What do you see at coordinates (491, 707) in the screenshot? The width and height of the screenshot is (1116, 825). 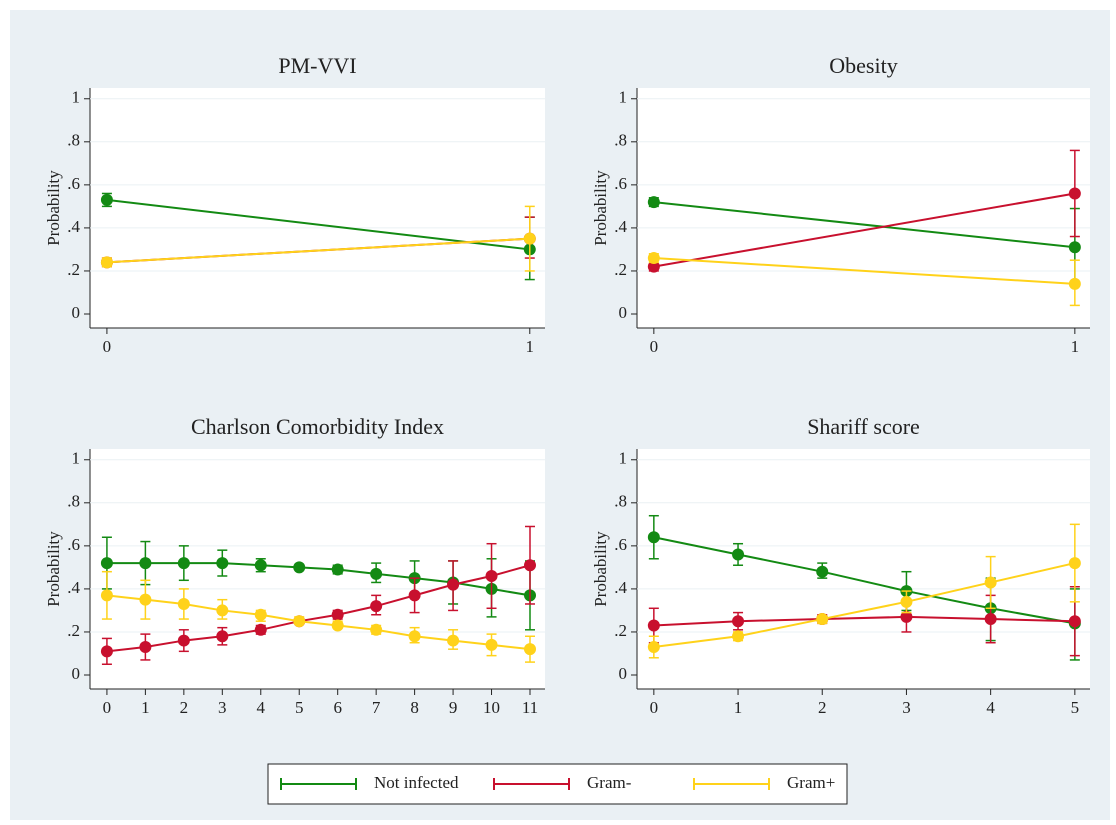 I see `x-tick-label: 10` at bounding box center [491, 707].